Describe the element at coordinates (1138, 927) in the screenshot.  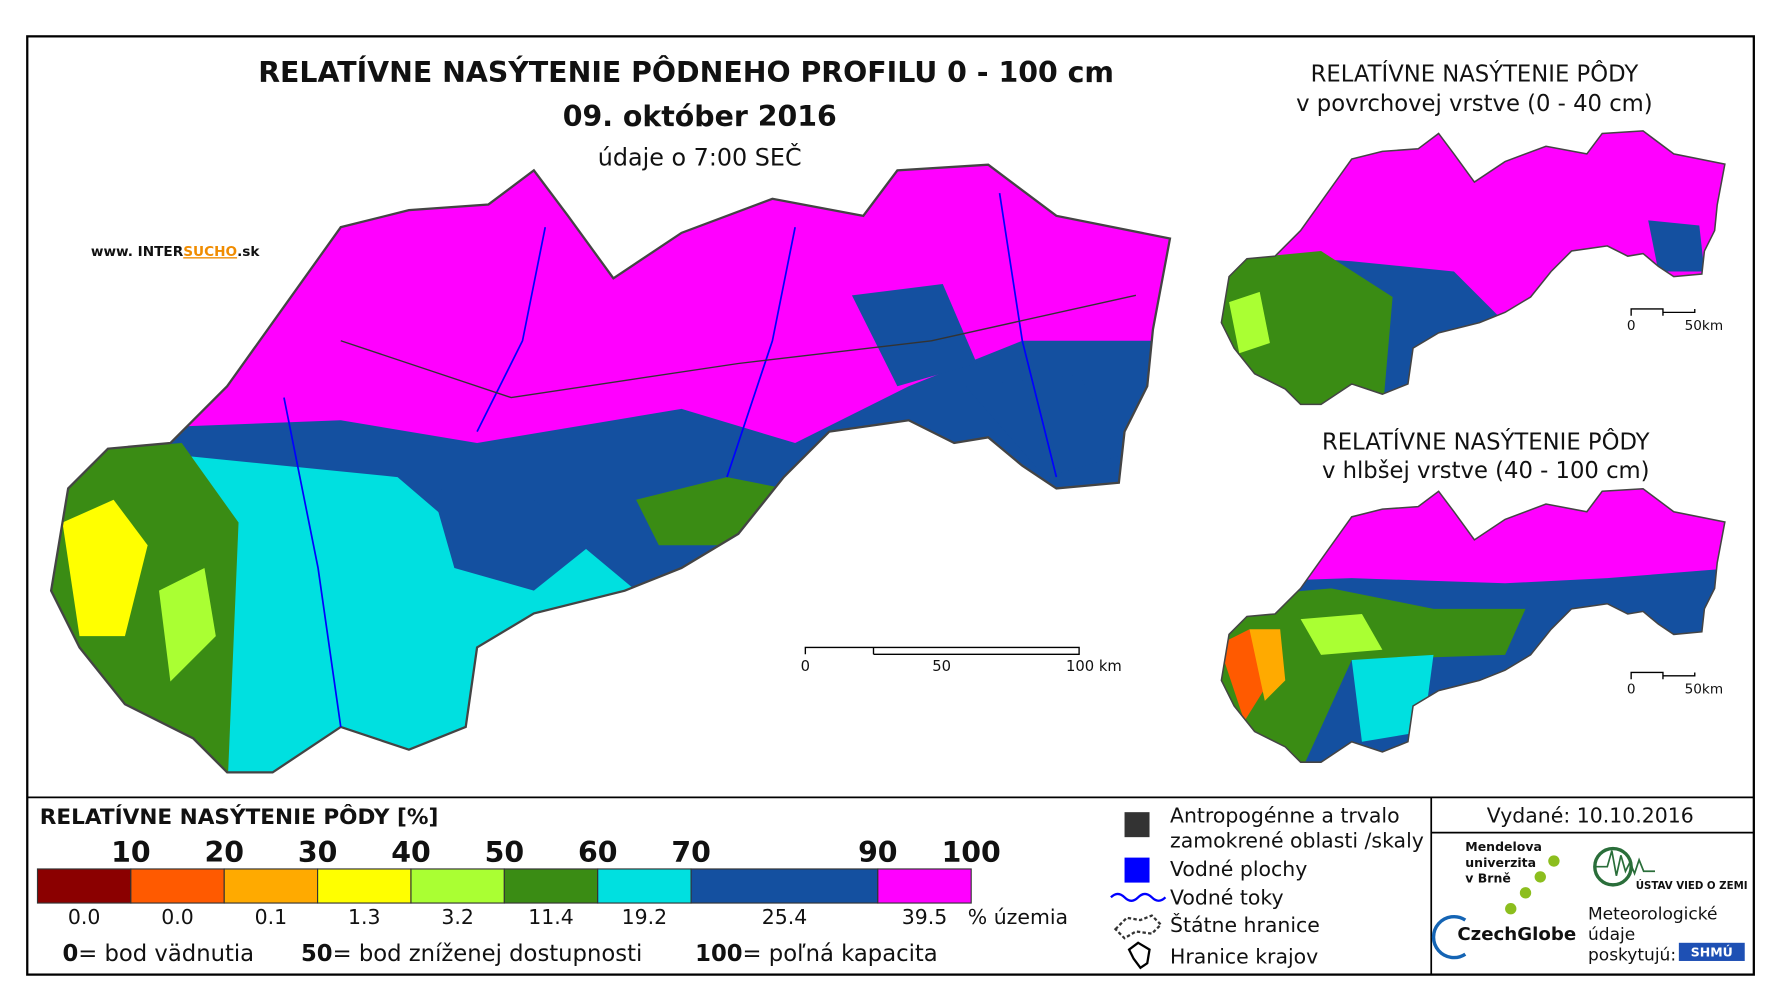
I see `symbol-border` at that location.